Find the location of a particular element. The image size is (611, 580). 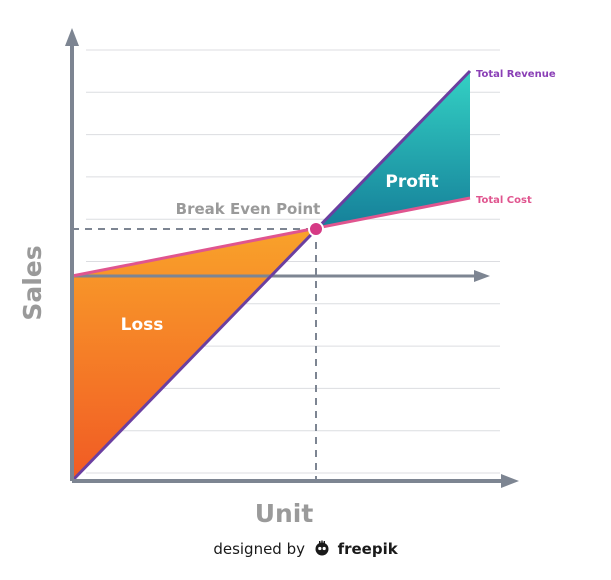

attribution-prefix: designed by is located at coordinates (259, 549).